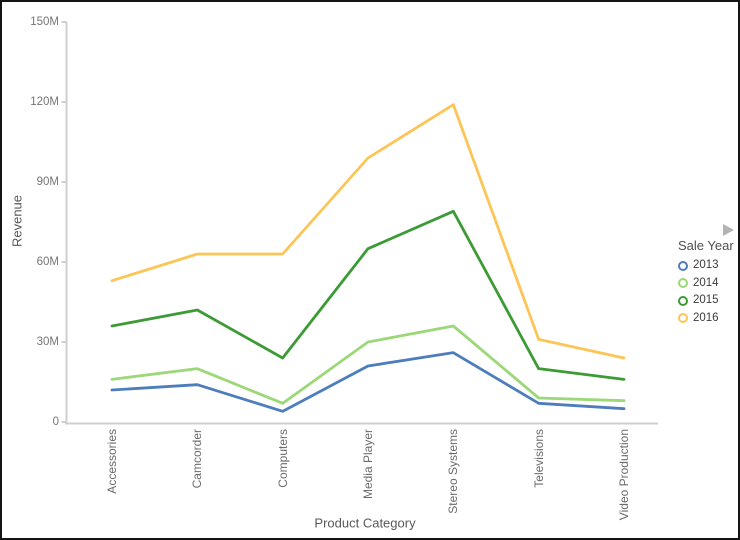  Describe the element at coordinates (538, 458) in the screenshot. I see `x-category-label: Televisions` at that location.